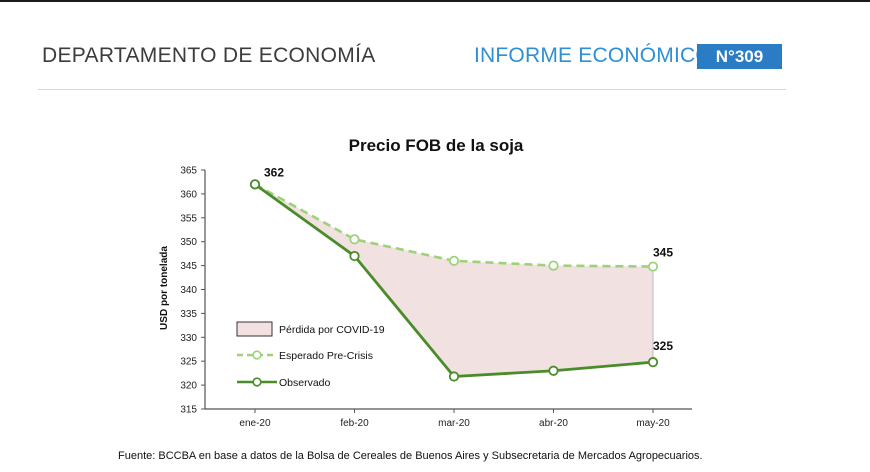  I want to click on data-label: 362, so click(274, 172).